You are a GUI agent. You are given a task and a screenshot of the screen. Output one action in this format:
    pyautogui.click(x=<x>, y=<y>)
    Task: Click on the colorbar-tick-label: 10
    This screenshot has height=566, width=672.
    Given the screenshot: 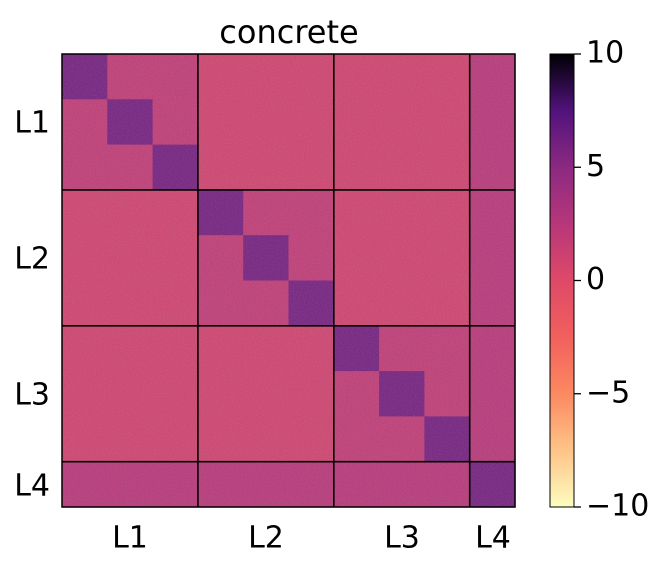 What is the action you would take?
    pyautogui.click(x=605, y=53)
    